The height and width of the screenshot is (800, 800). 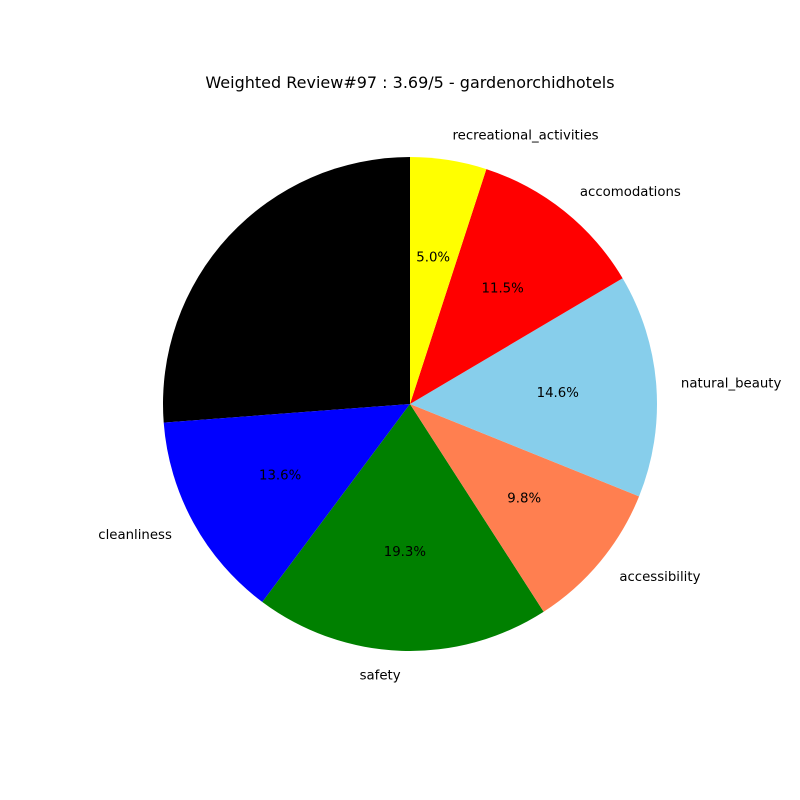 I want to click on pie-slice-accessibility, so click(x=525, y=508).